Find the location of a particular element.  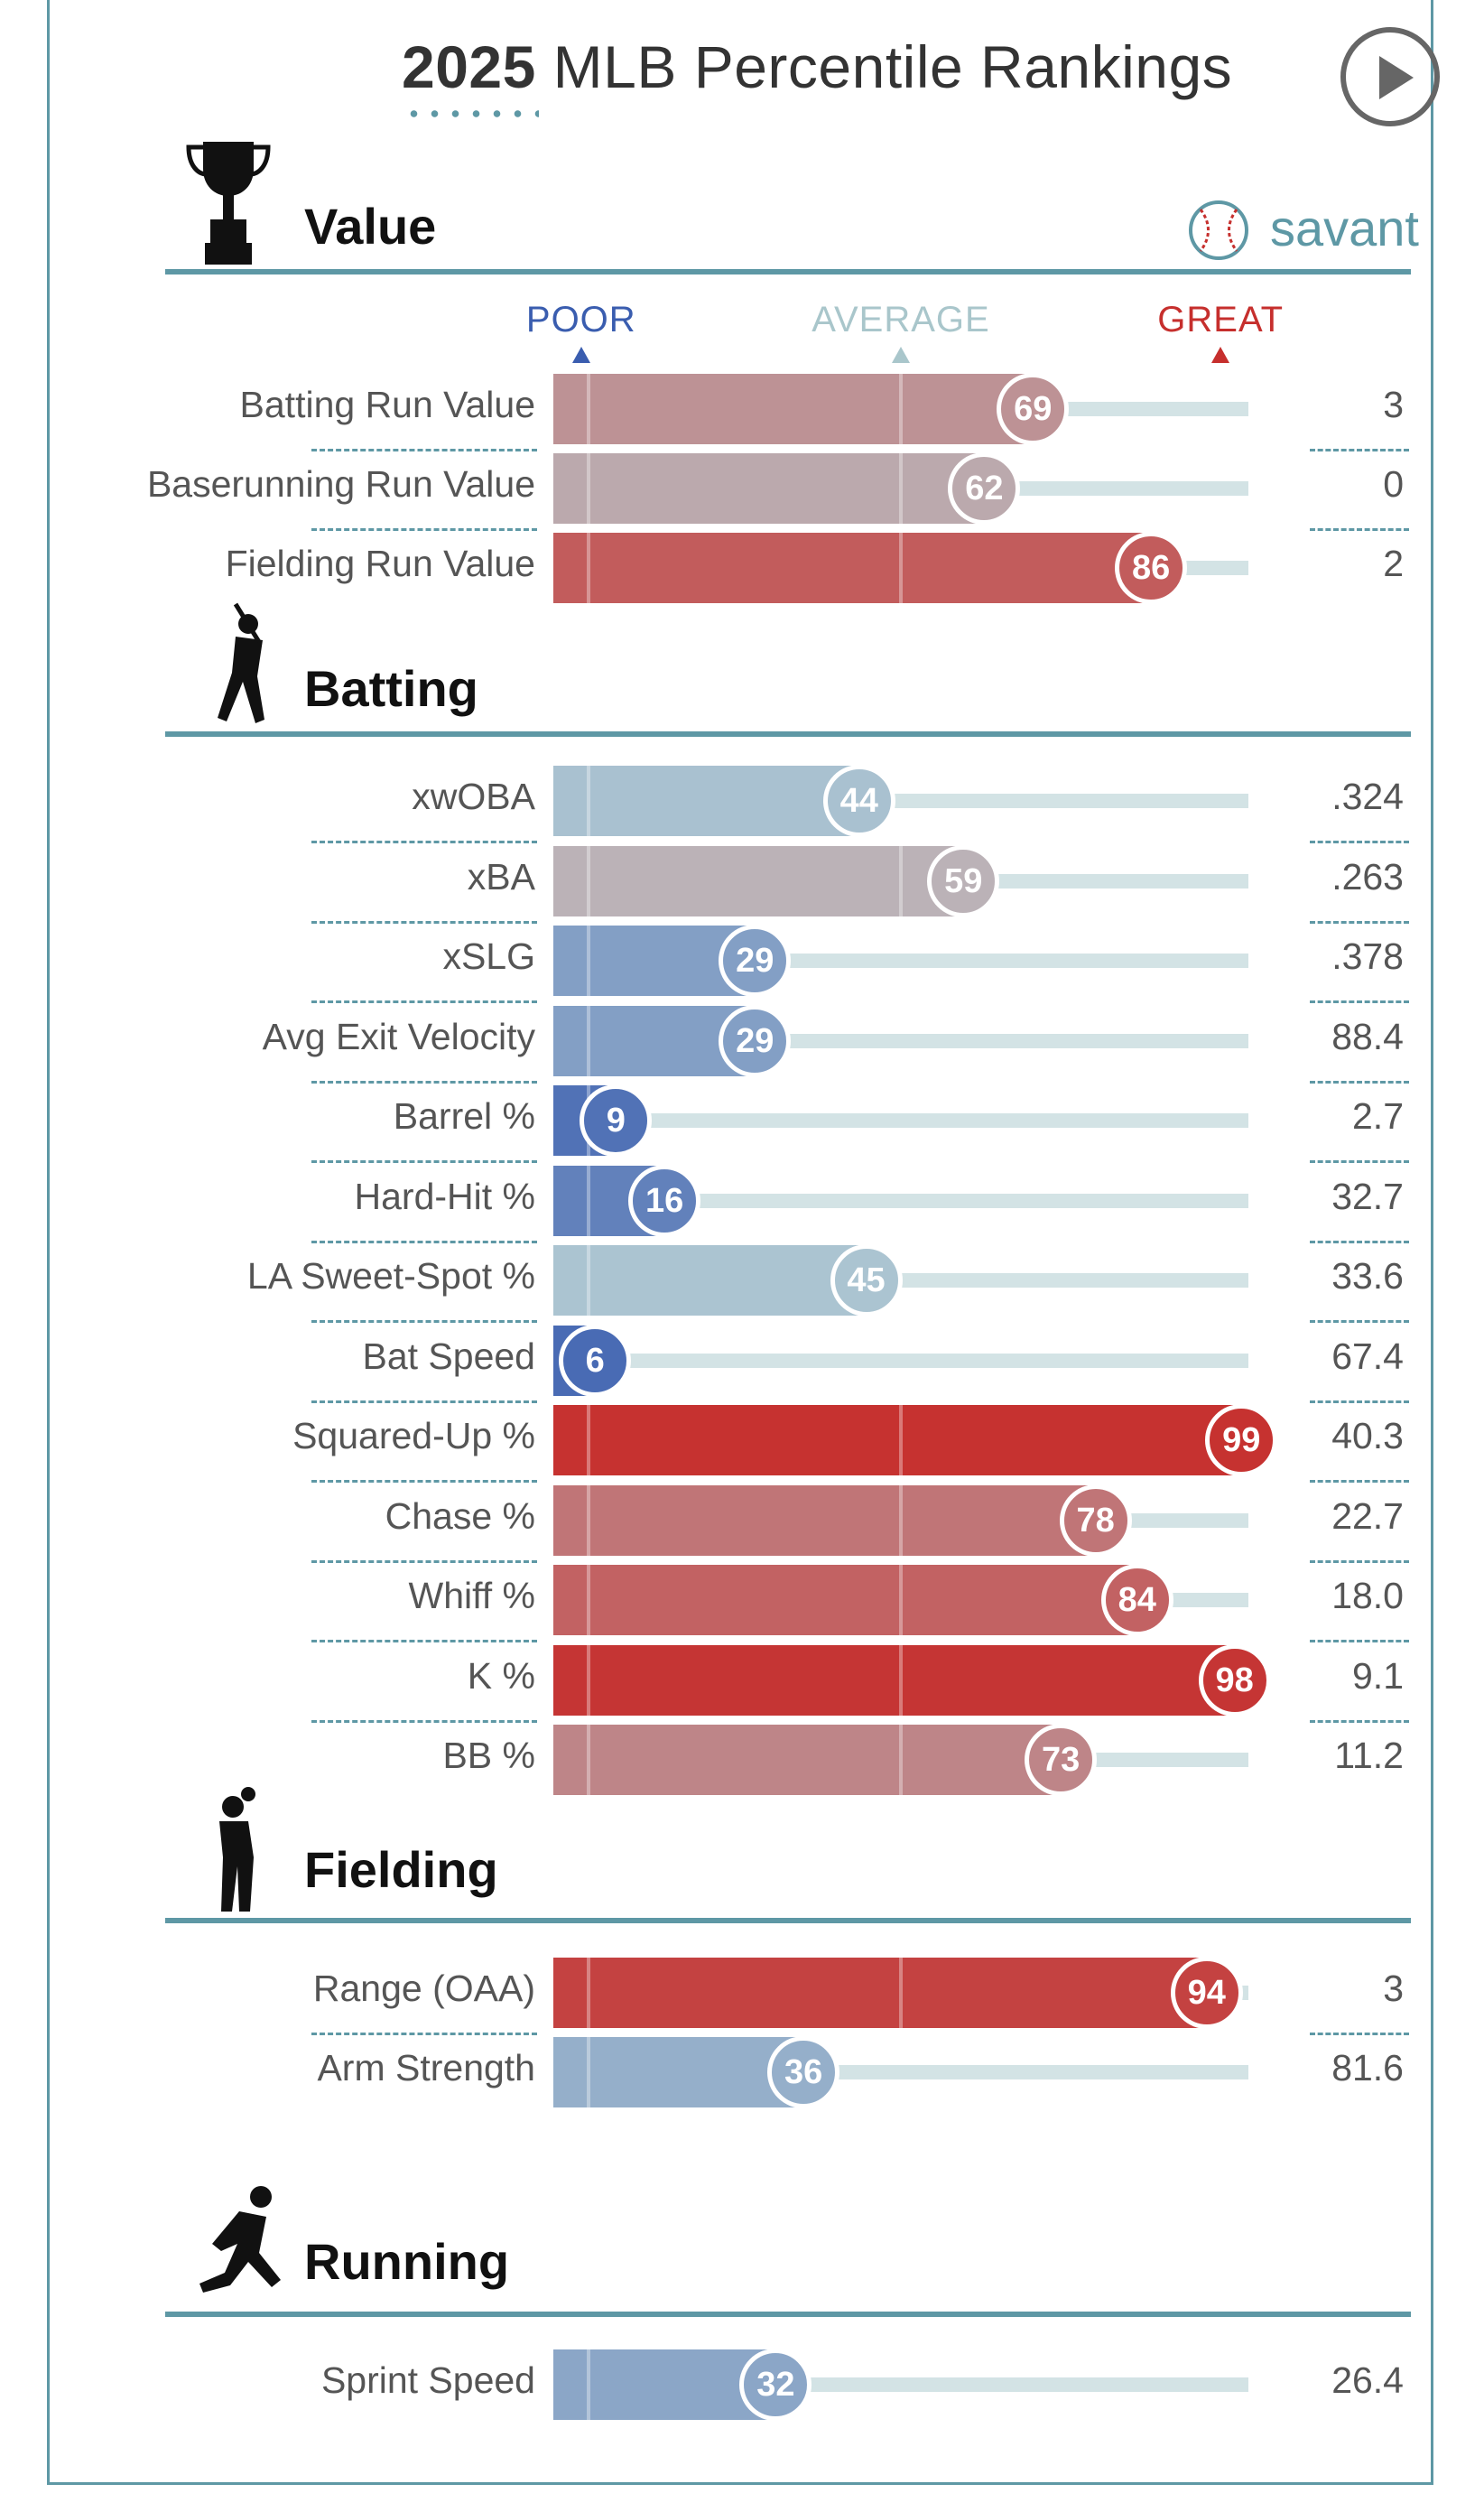

batter-icon is located at coordinates (241, 662).